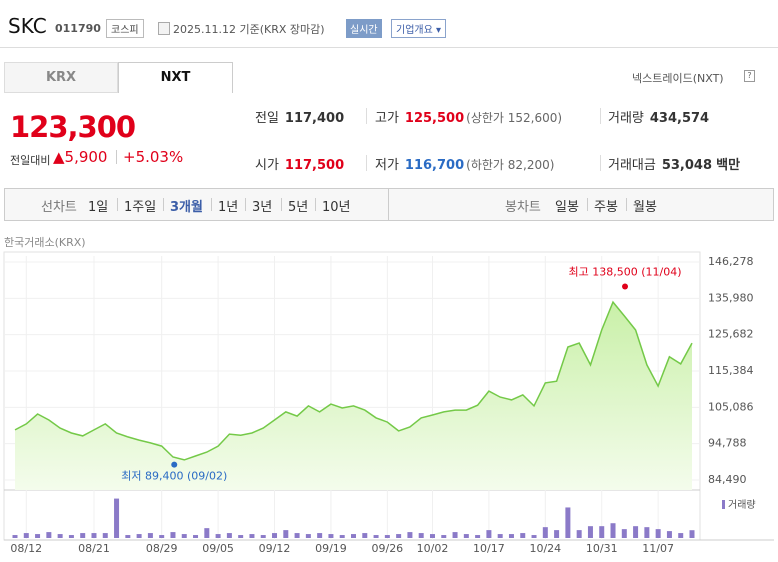  Describe the element at coordinates (731, 406) in the screenshot. I see `y-tick-label: 105,086` at that location.